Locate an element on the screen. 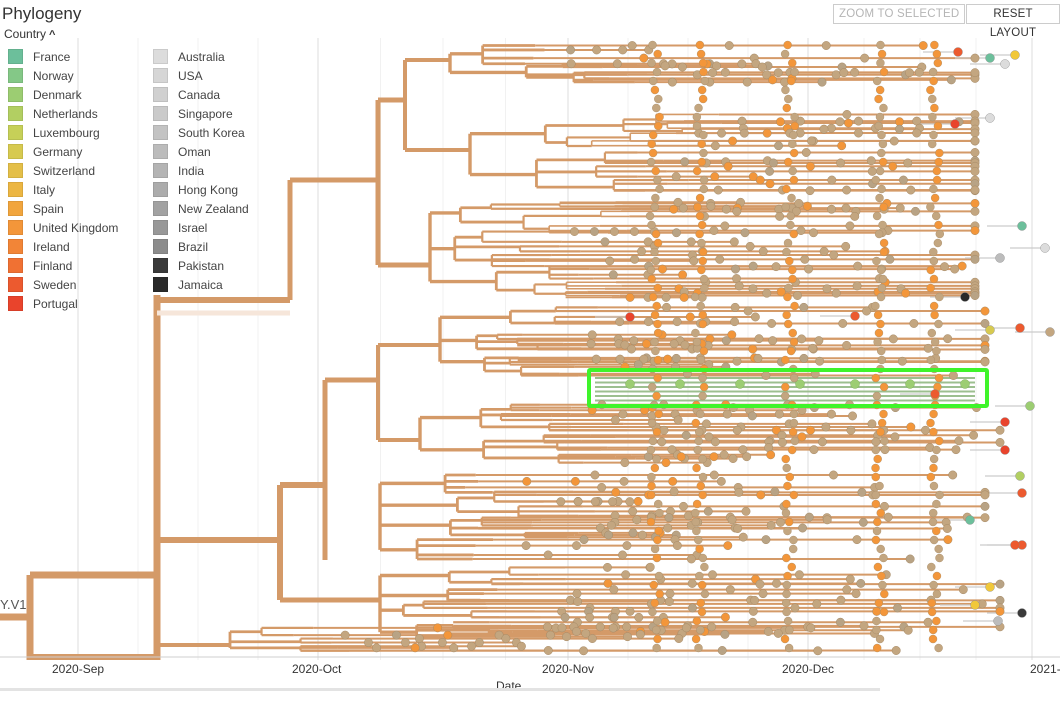 This screenshot has width=1060, height=713. legend-item: Canada is located at coordinates (201, 94).